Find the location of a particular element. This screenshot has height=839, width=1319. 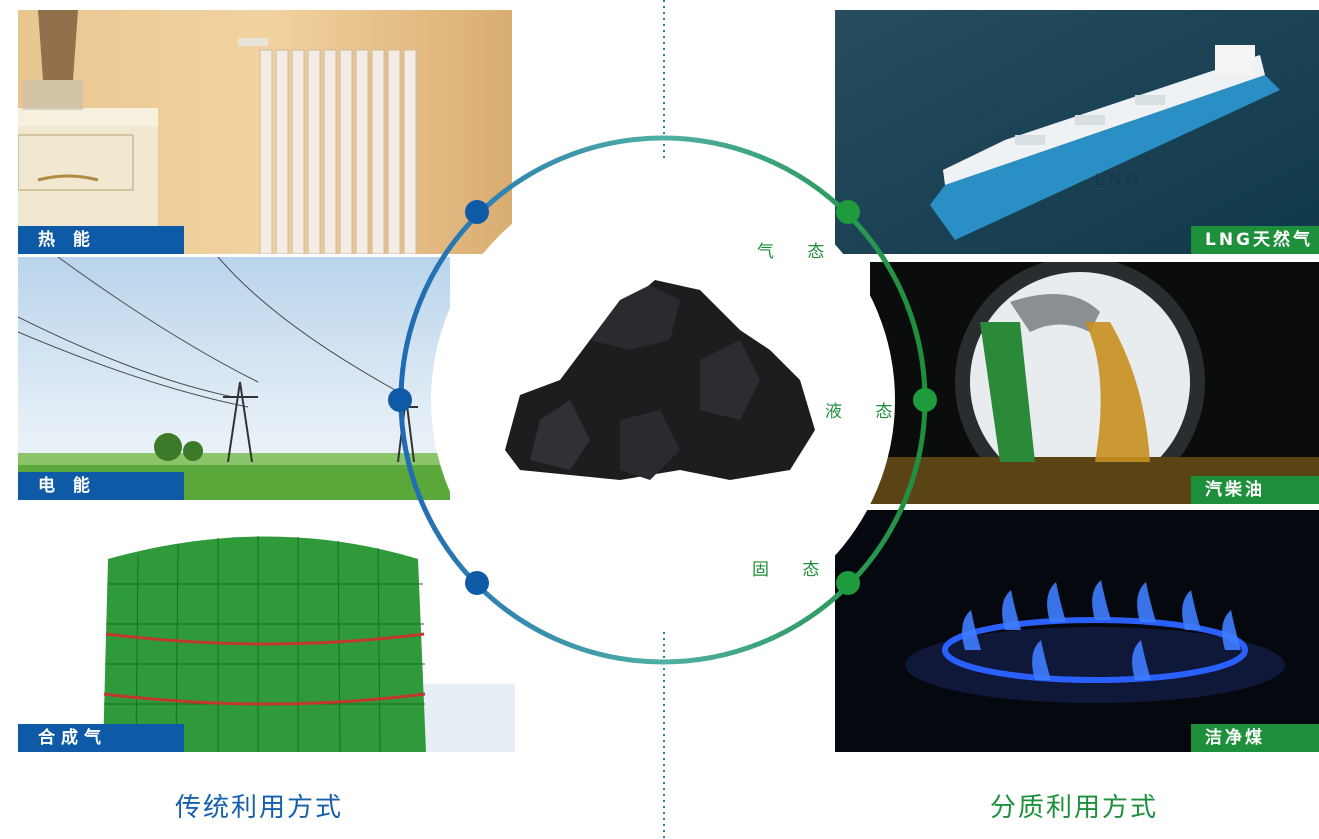

coal-pile is located at coordinates (660, 380).